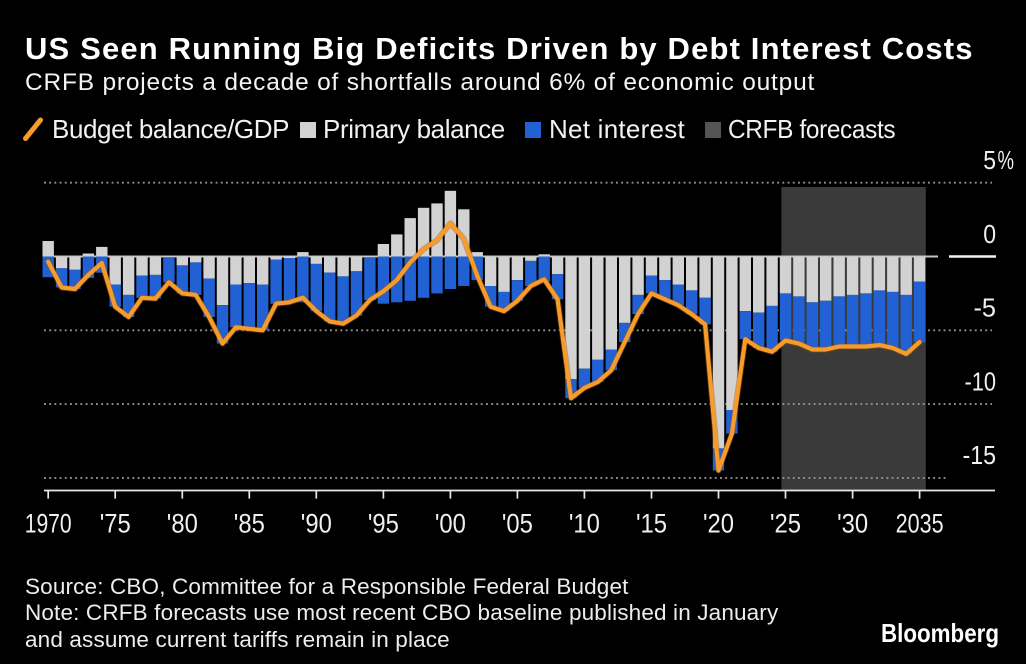 The width and height of the screenshot is (1026, 664). Describe the element at coordinates (981, 381) in the screenshot. I see `svg-text: -10` at that location.